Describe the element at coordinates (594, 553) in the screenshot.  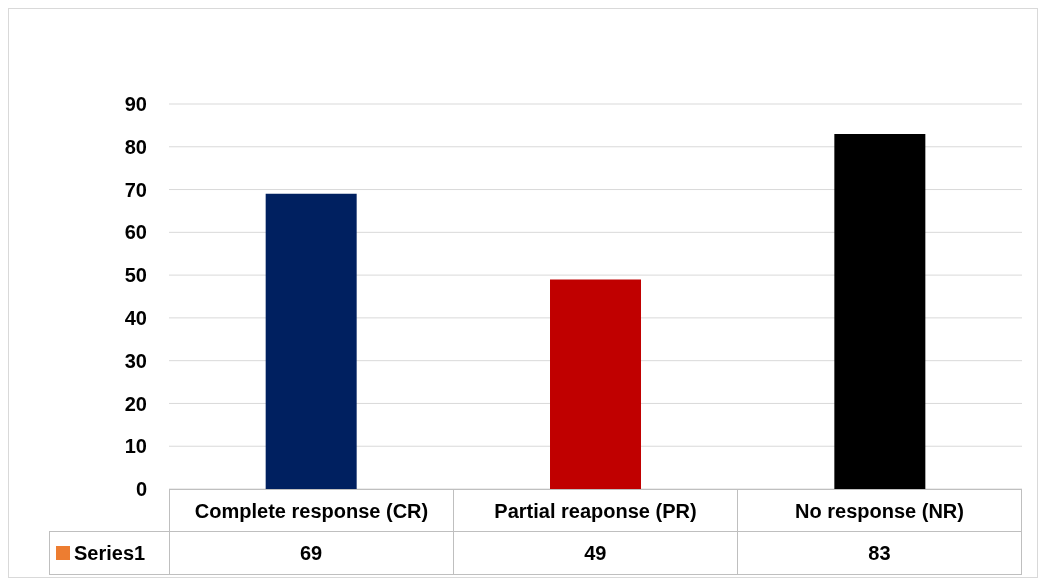
I see `data-label: 49` at that location.